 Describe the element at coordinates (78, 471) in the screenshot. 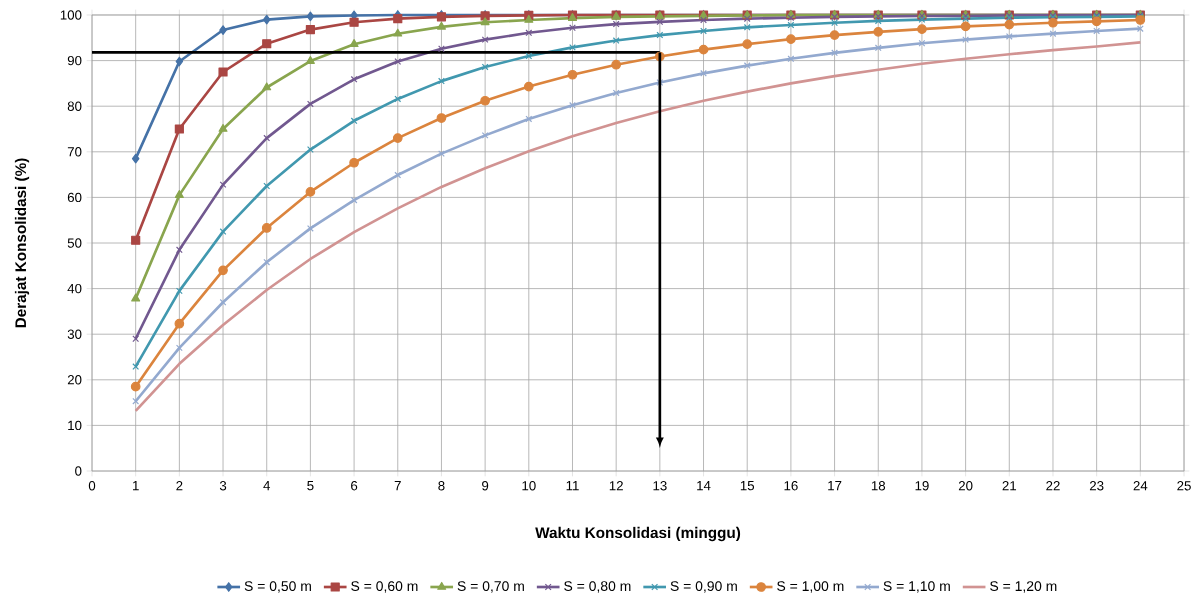

I see `y-tick-label: 0` at that location.